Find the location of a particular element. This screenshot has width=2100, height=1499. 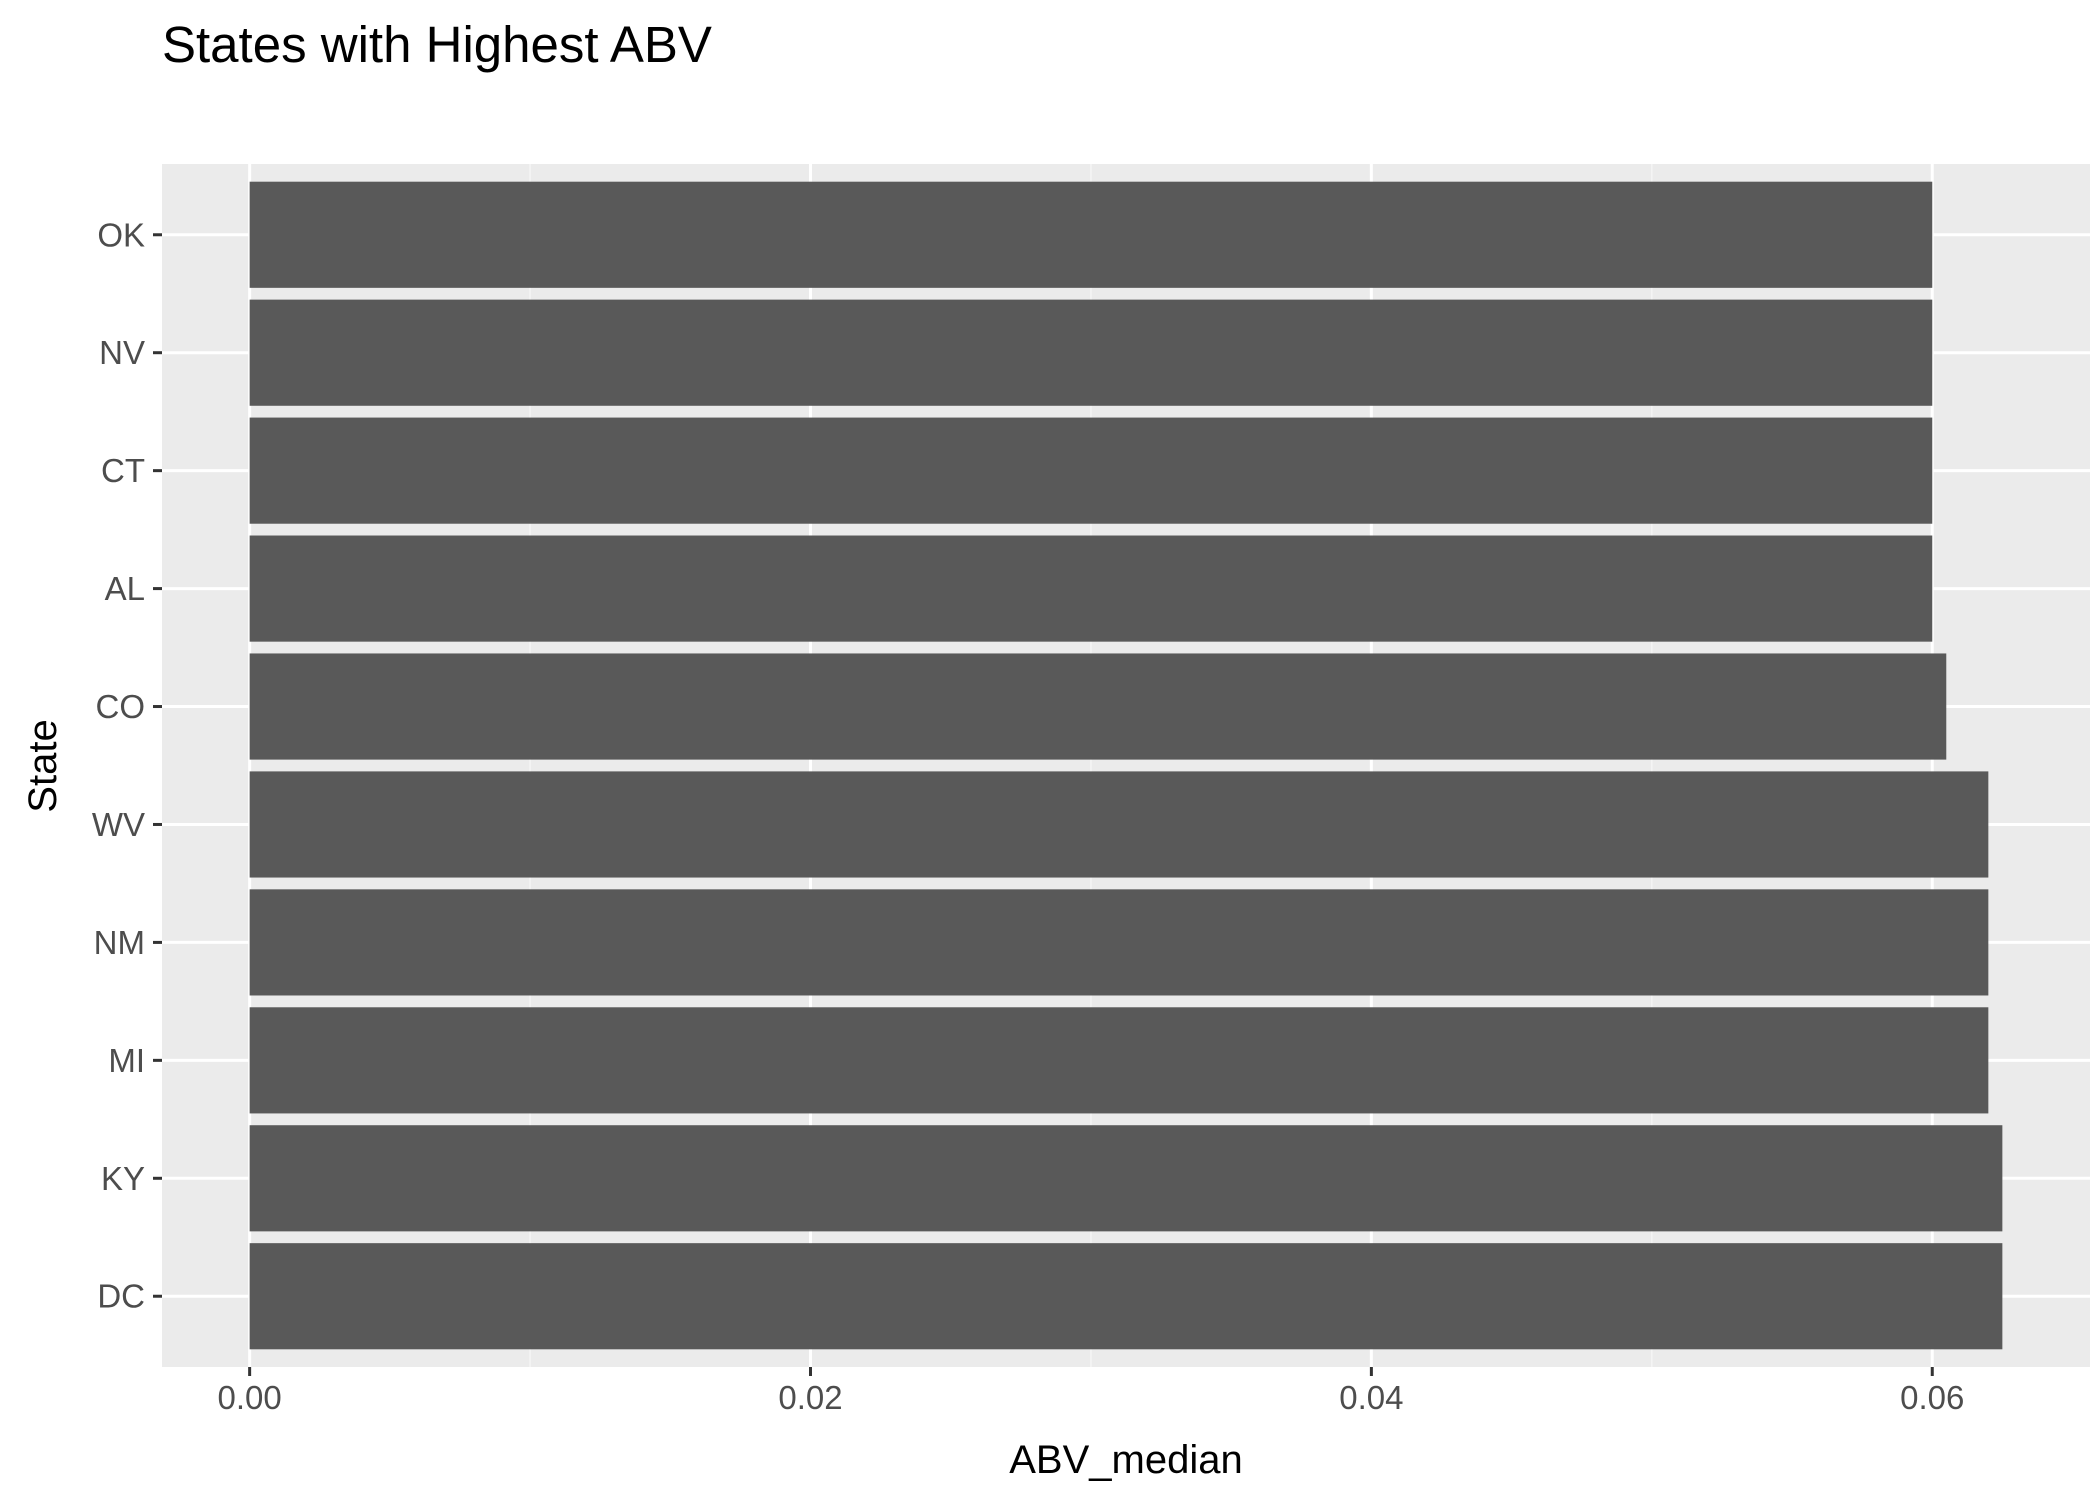

y-axis-title: State is located at coordinates (43, 765).